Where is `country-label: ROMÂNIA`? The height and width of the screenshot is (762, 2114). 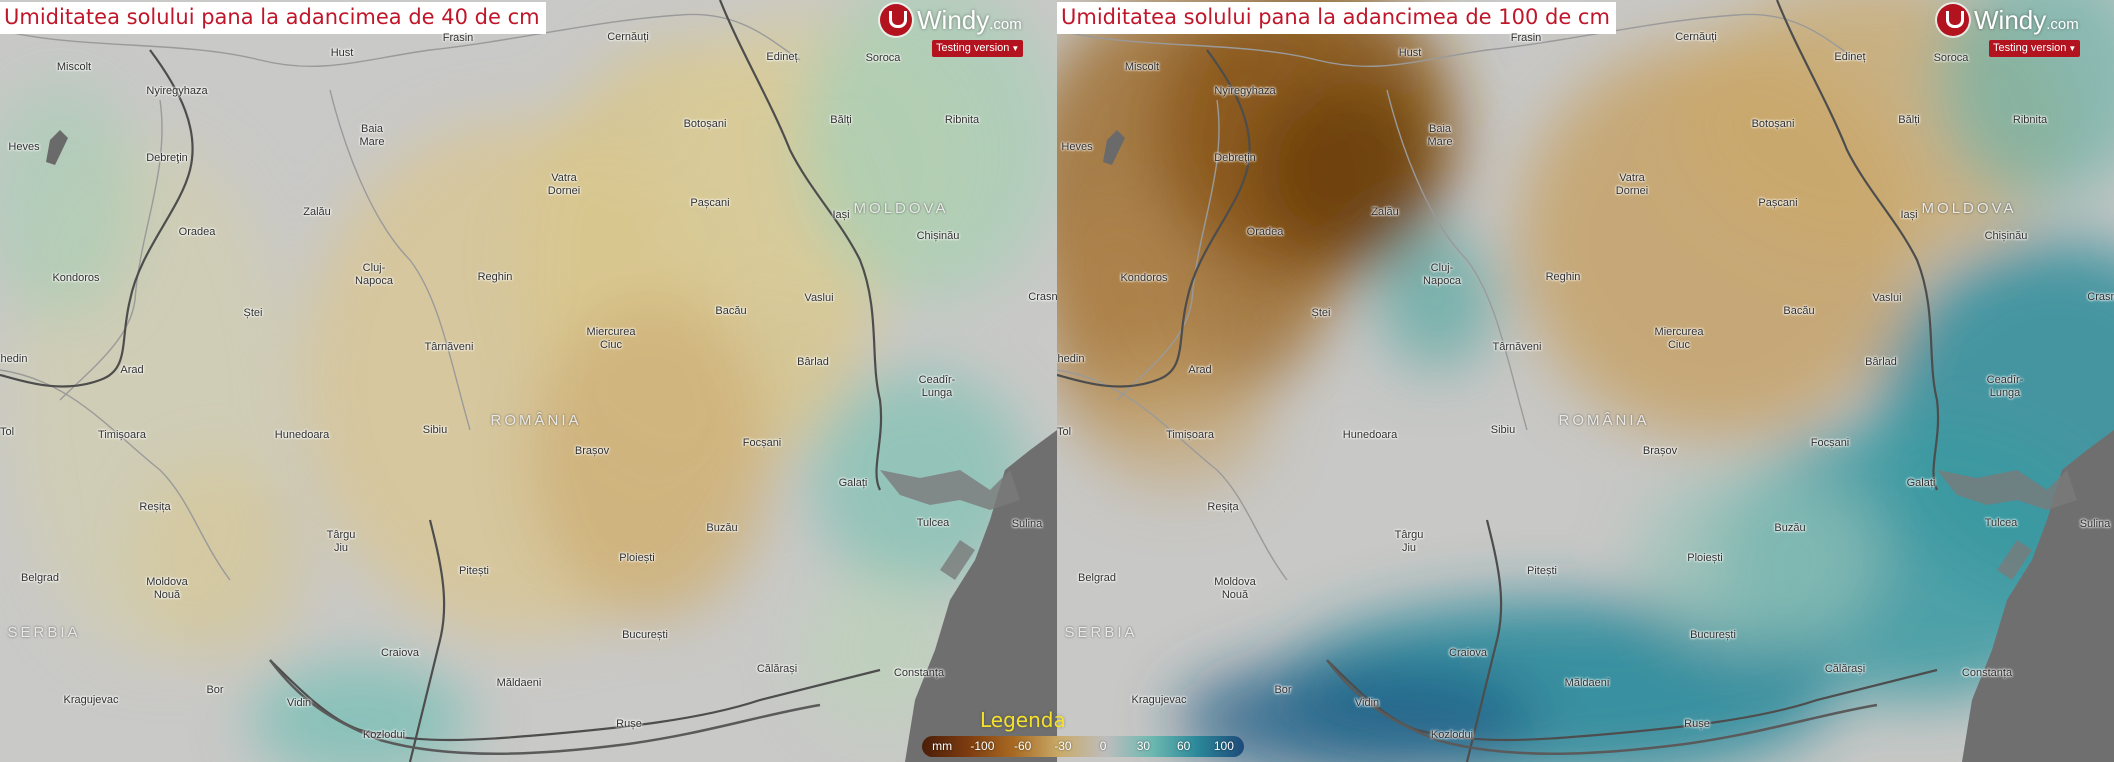 country-label: ROMÂNIA is located at coordinates (1604, 420).